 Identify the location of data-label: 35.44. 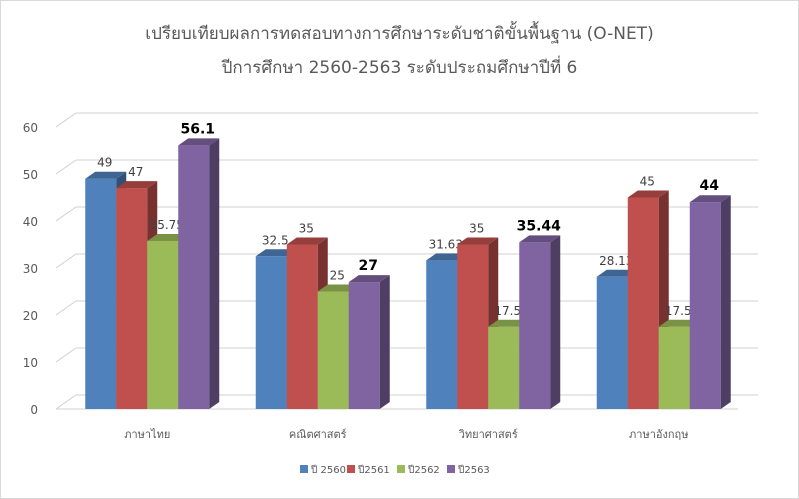
(539, 226).